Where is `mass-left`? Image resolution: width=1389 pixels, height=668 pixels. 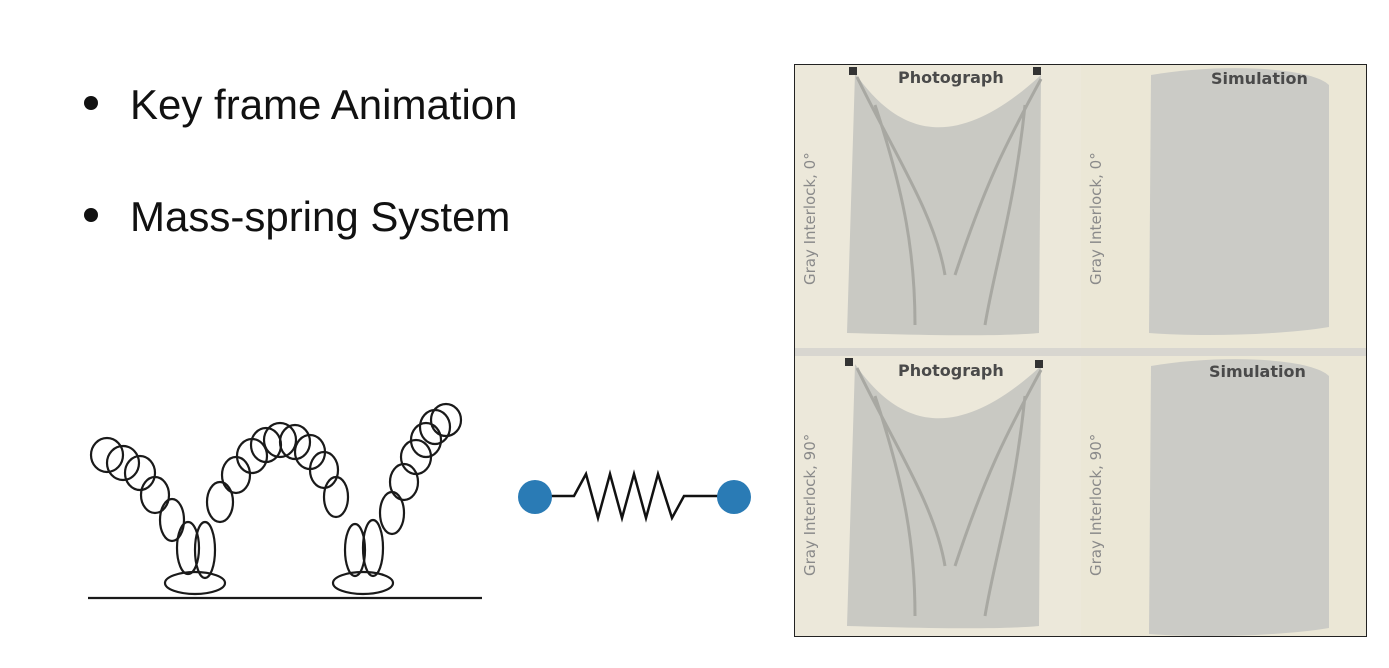 mass-left is located at coordinates (535, 497).